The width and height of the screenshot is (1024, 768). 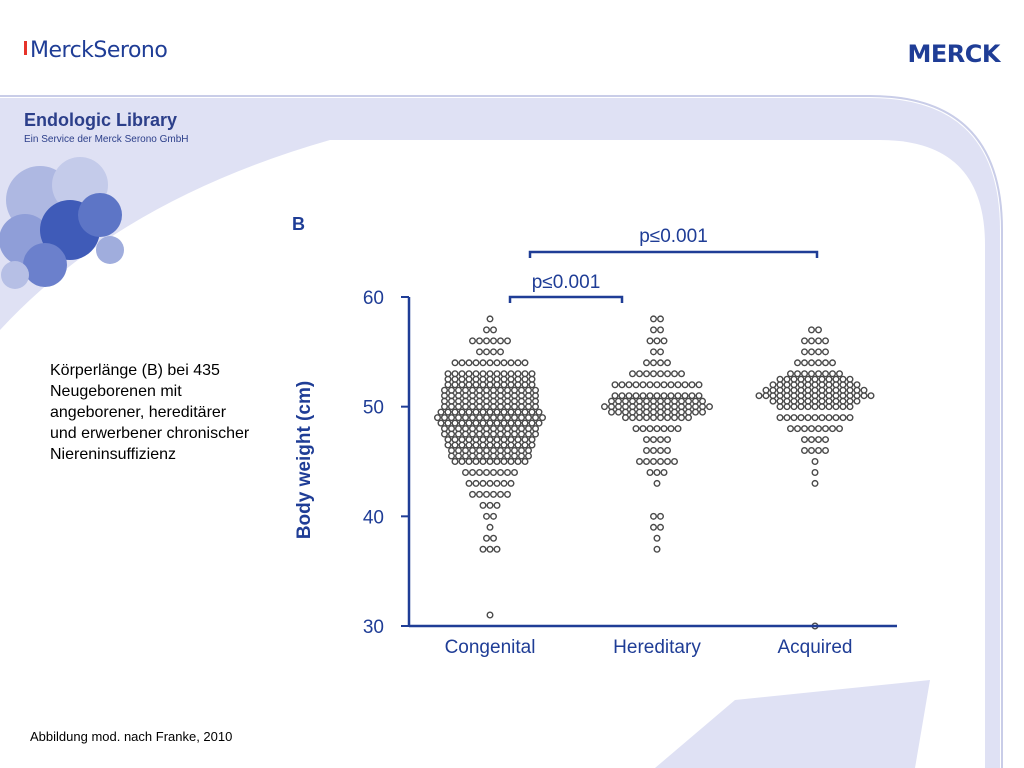 What do you see at coordinates (673, 254) in the screenshot?
I see `significance-bracket` at bounding box center [673, 254].